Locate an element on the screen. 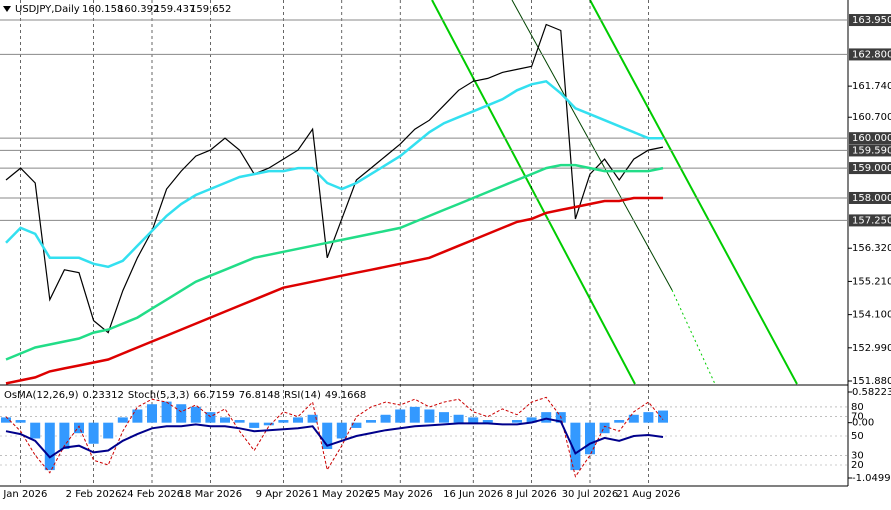 This screenshot has width=891, height=510. level-label: 163.950 is located at coordinates (871, 20).